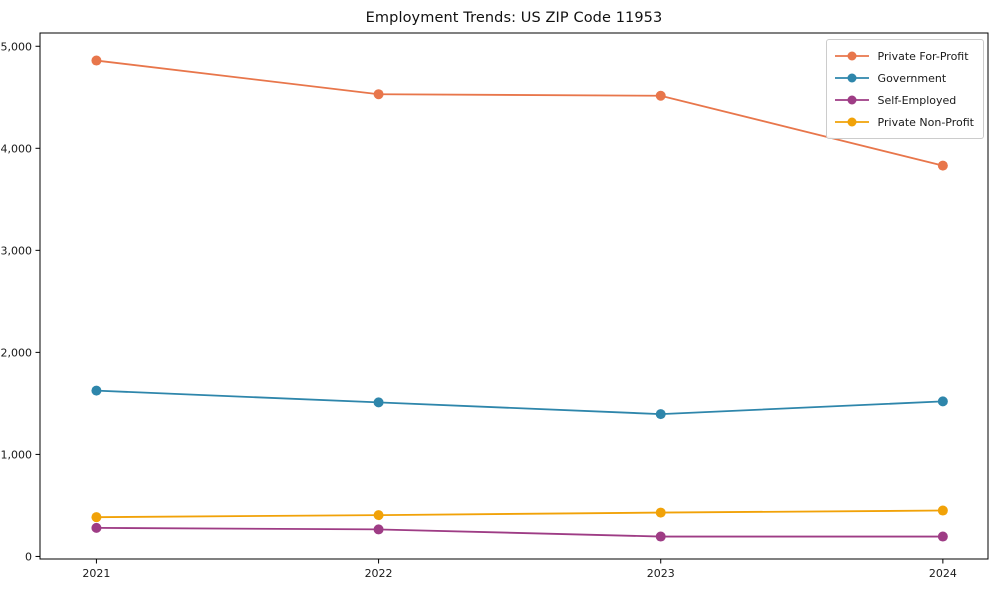  What do you see at coordinates (925, 122) in the screenshot?
I see `legend-label-private-non-profit: Private Non-Profit` at bounding box center [925, 122].